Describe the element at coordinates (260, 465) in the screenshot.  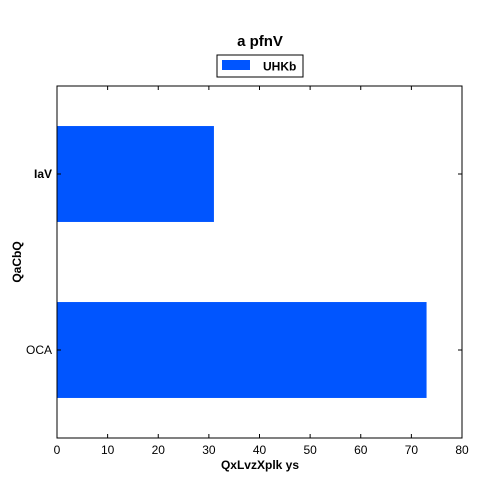
I see `x-axis-label: QxLvzXplk ys` at that location.